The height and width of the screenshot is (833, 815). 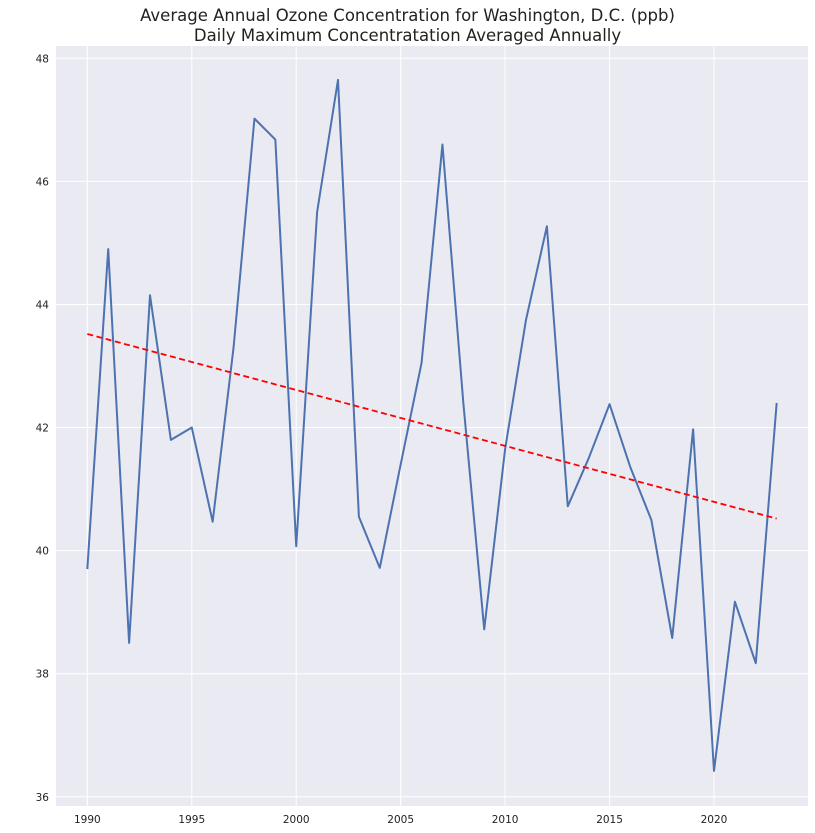 I want to click on x-tick-label: 1995, so click(x=191, y=820).